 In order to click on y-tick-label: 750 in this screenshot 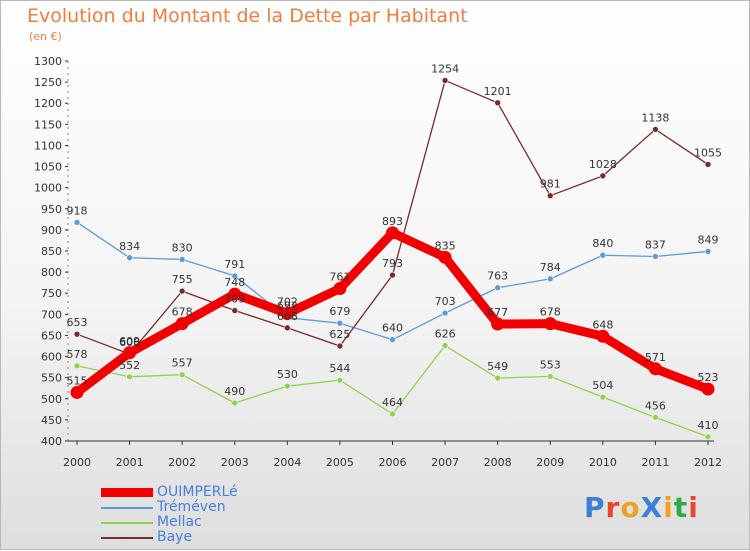, I will do `click(51, 293)`.